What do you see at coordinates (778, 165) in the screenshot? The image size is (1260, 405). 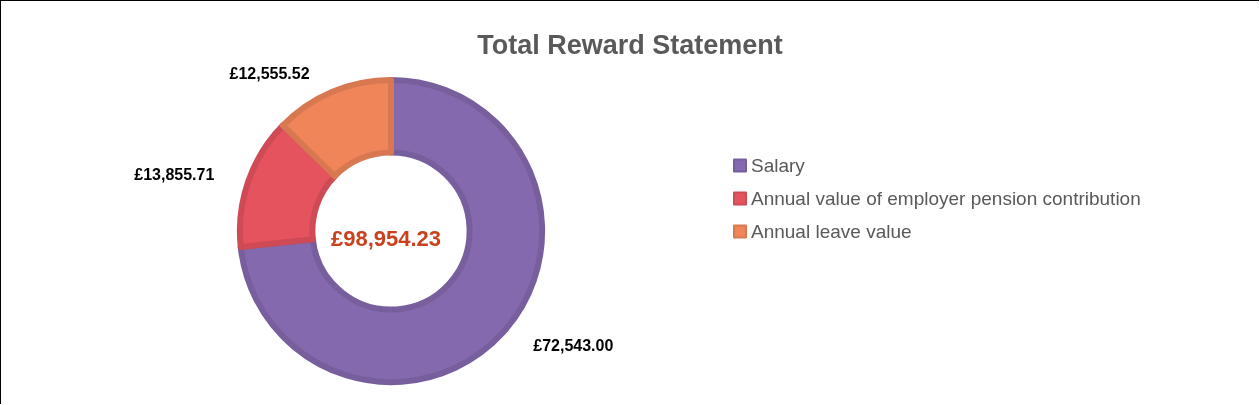 I see `legend-label: Salary` at bounding box center [778, 165].